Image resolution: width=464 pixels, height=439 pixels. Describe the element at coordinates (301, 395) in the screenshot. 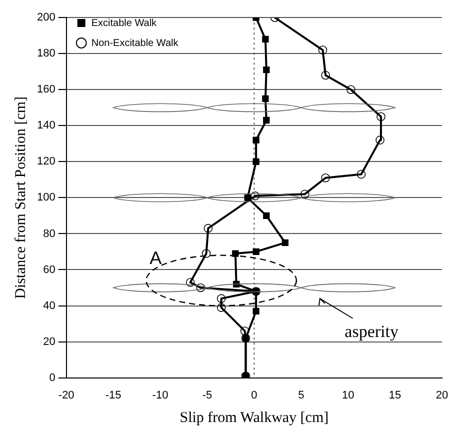

I see `x-tick-label: 5` at that location.